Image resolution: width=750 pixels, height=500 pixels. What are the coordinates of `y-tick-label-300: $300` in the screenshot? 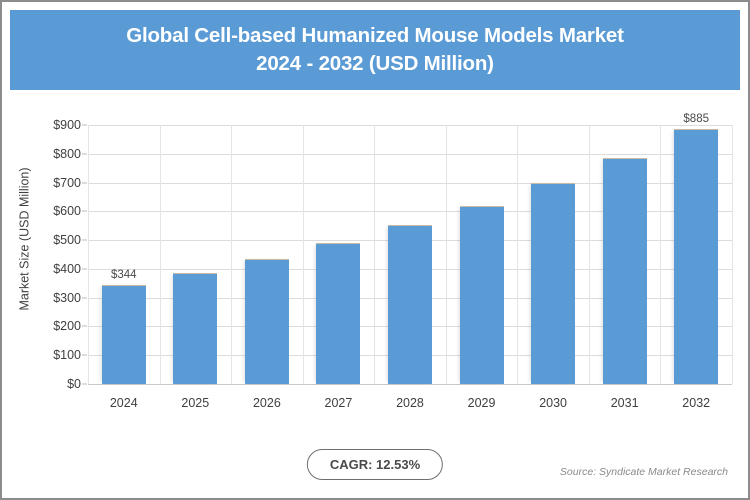 It's located at (67, 297).